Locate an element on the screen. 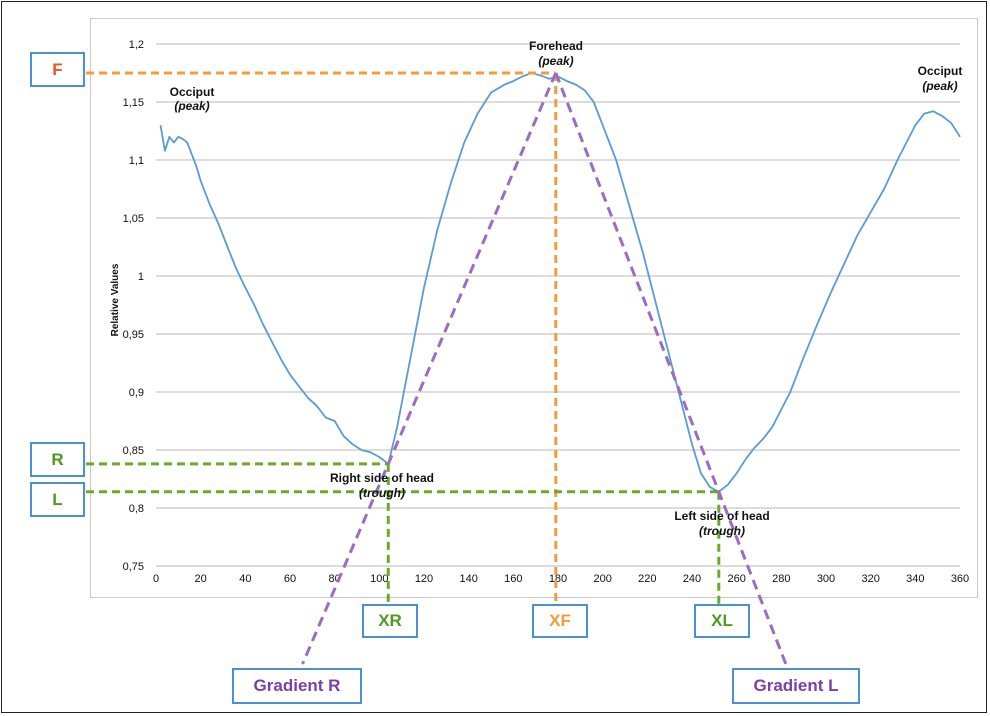  annotation-occiput-right-sub: (peak) is located at coordinates (939, 86).